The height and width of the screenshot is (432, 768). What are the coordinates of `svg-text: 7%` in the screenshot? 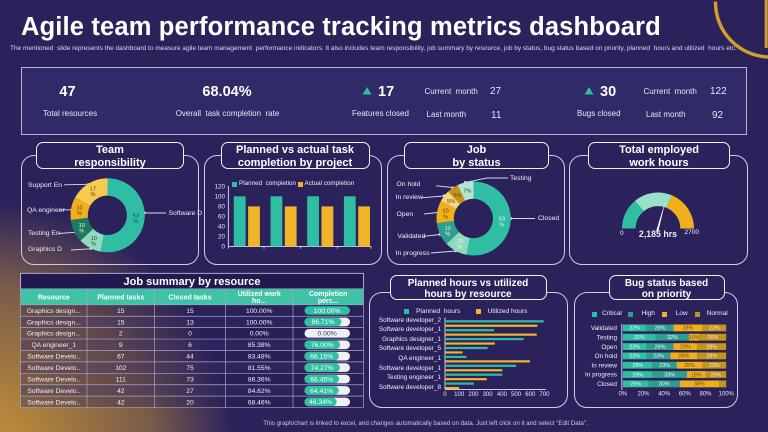 It's located at (467, 192).